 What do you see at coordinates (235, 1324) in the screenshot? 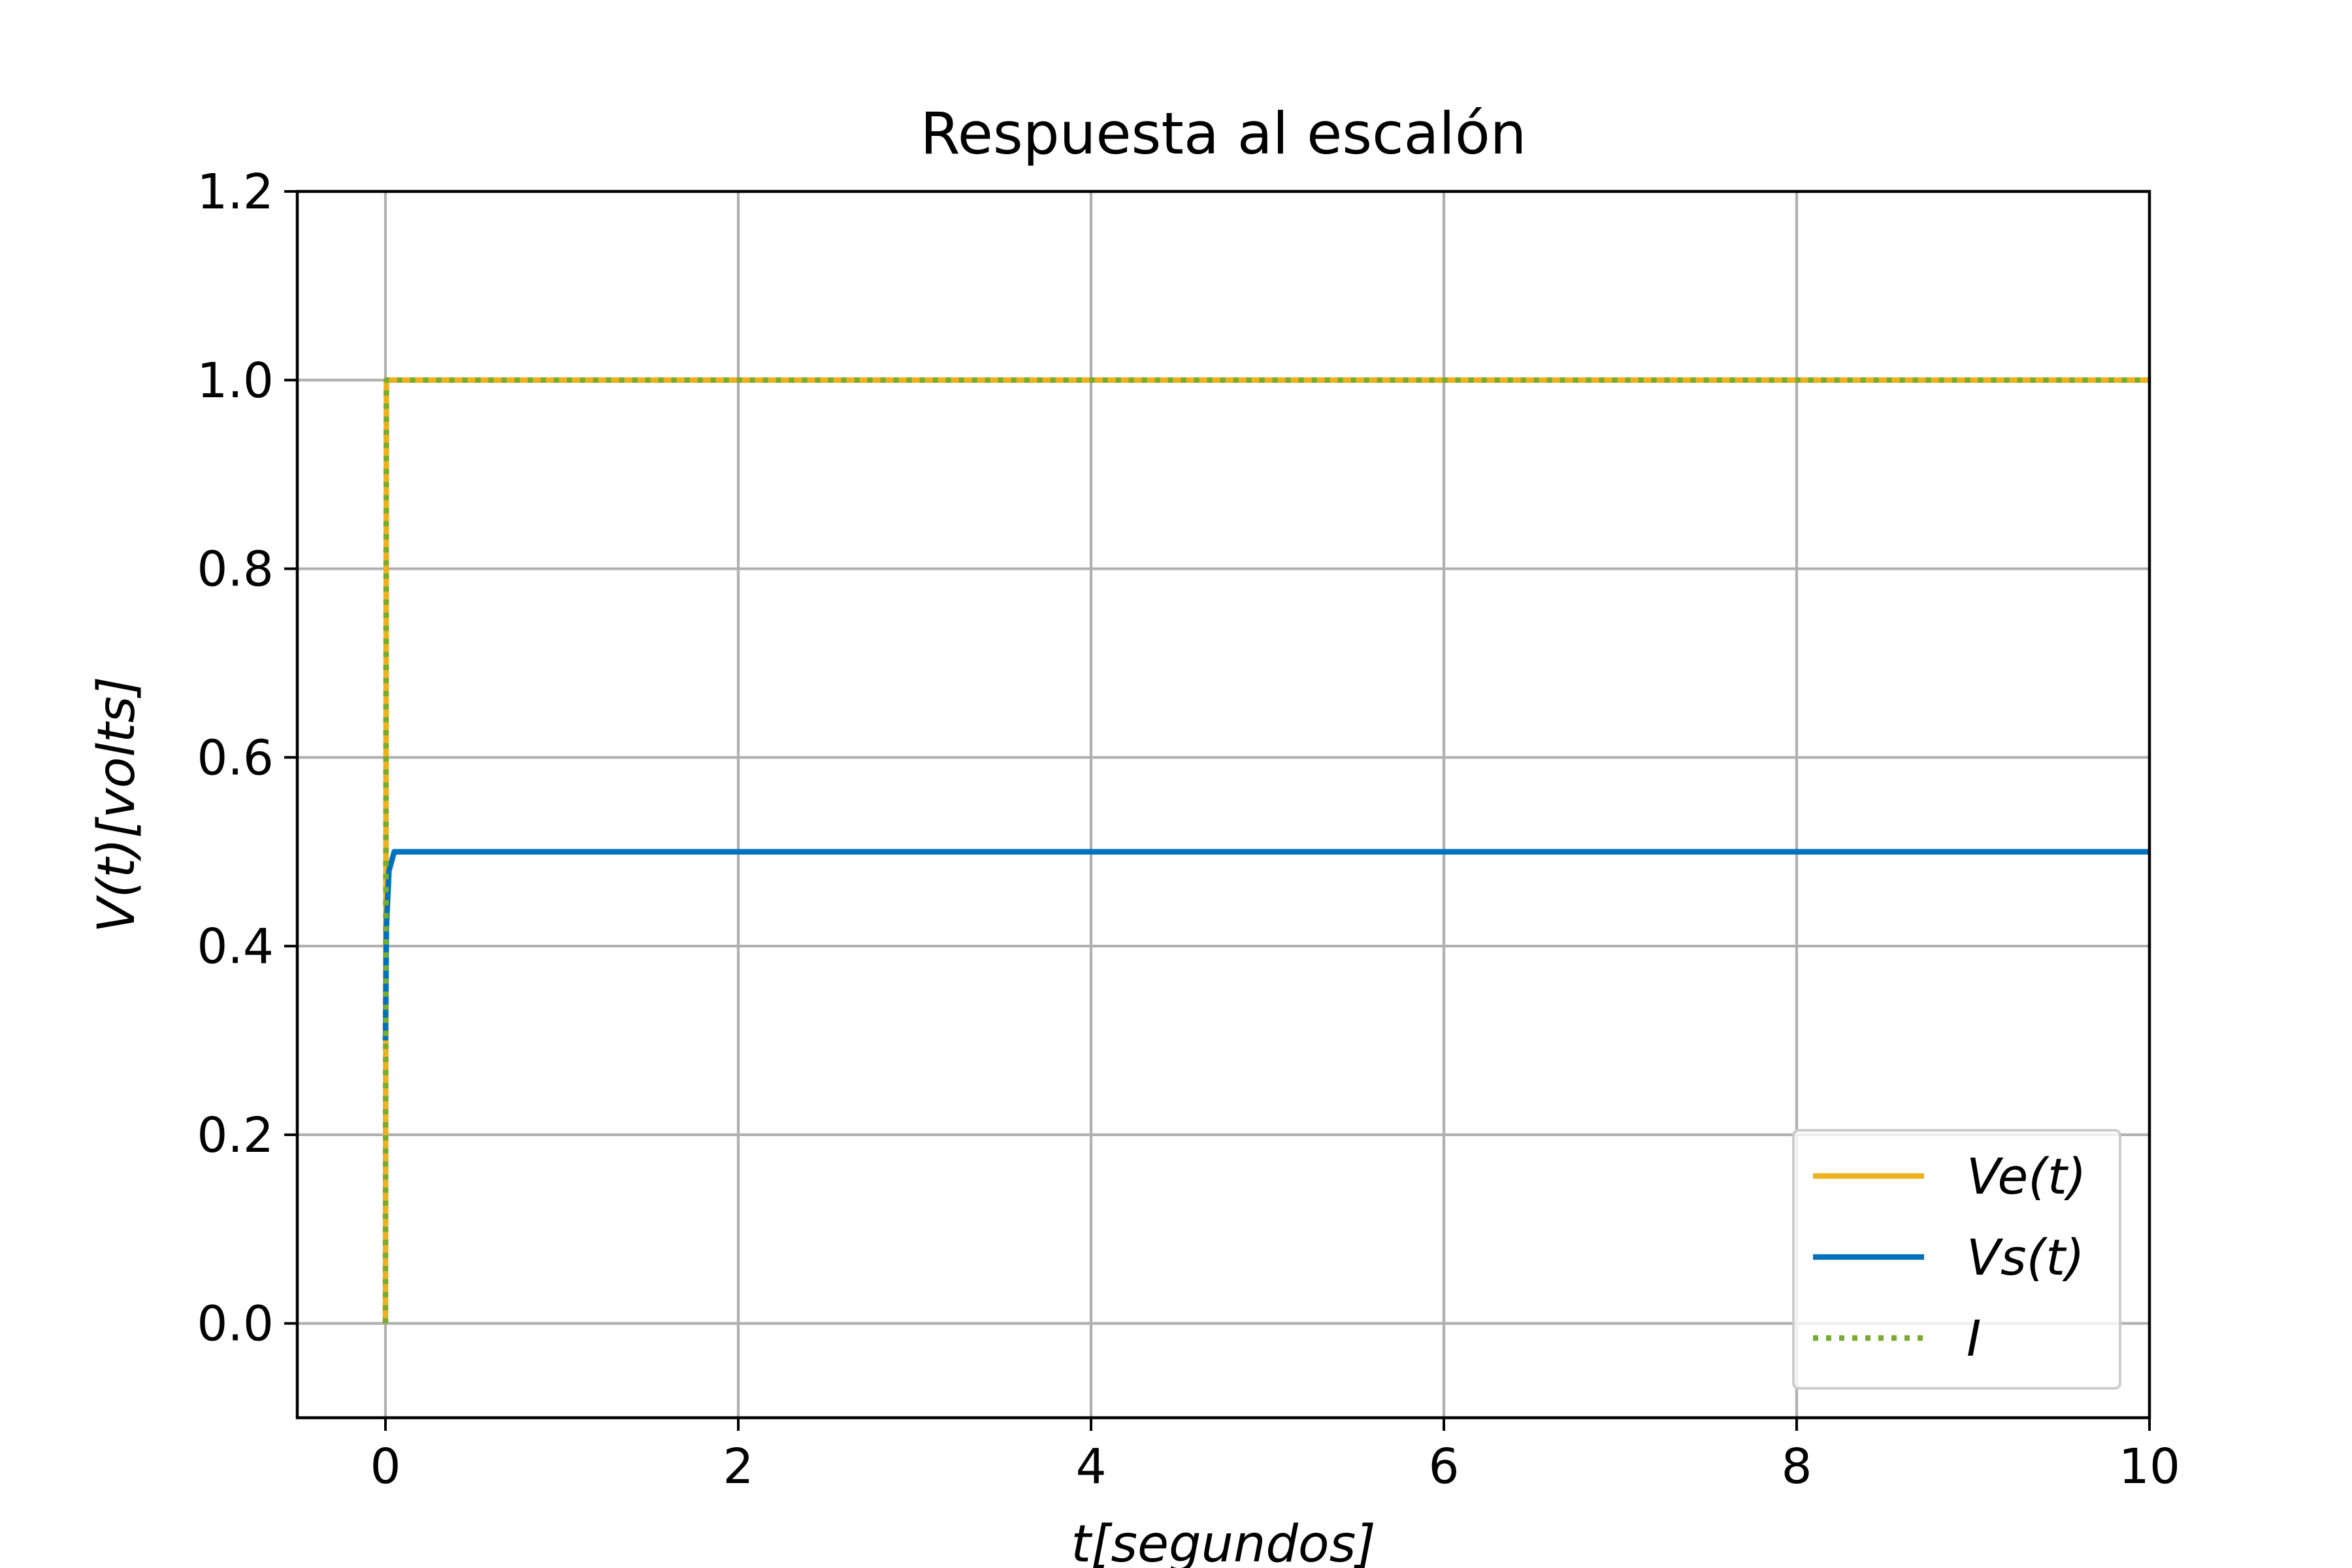
I see `y-tick-label: 0.0` at bounding box center [235, 1324].